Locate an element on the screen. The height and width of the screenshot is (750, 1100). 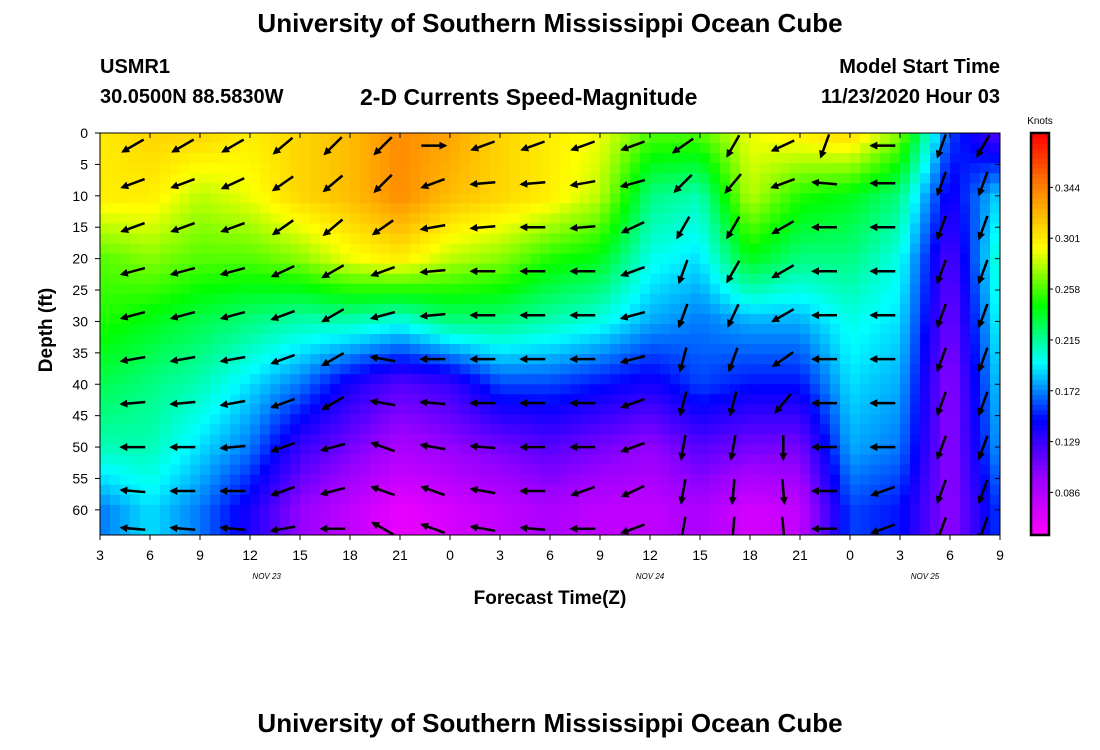
y-tick-label: 55 is located at coordinates (80, 478).